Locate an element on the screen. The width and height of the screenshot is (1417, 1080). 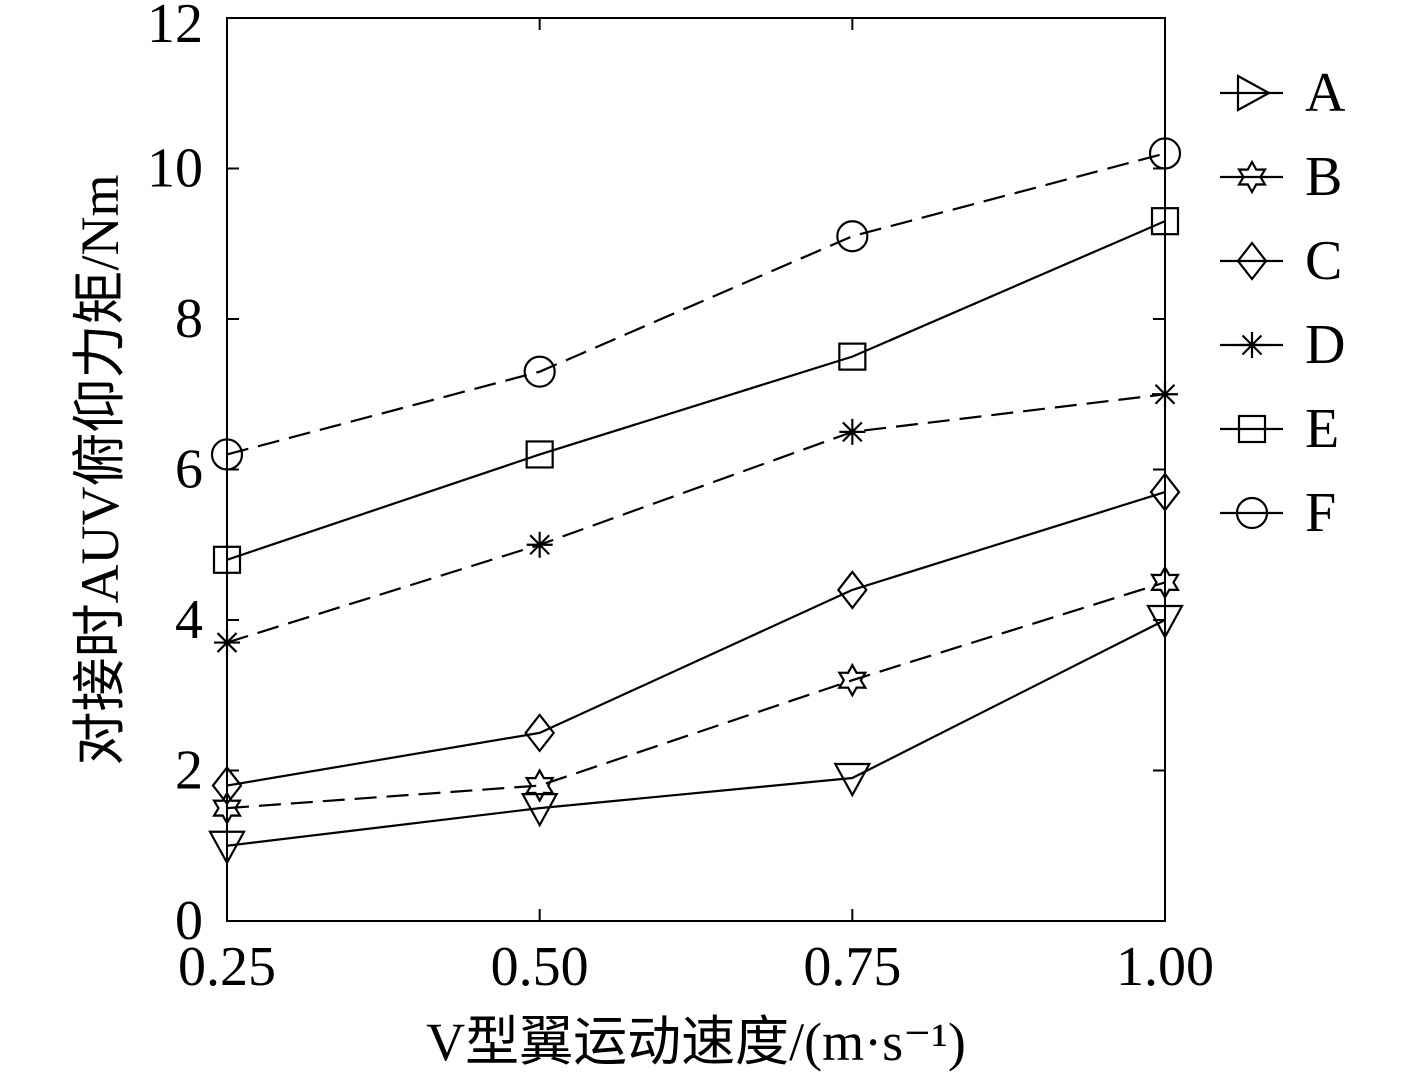
series-line-A is located at coordinates (696, 733).